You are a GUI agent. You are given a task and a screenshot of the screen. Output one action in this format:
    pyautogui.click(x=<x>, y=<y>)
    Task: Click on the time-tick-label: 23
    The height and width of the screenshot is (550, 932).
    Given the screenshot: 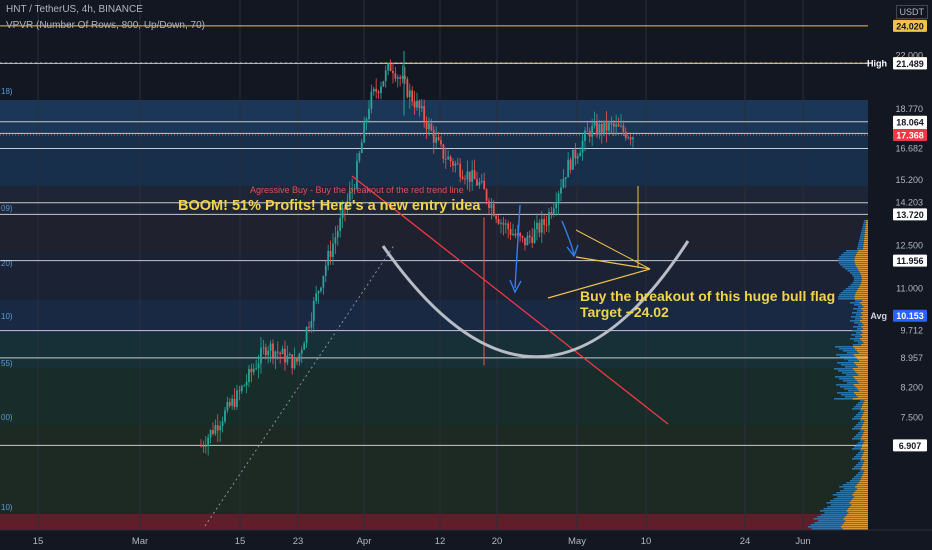 What is the action you would take?
    pyautogui.click(x=298, y=541)
    